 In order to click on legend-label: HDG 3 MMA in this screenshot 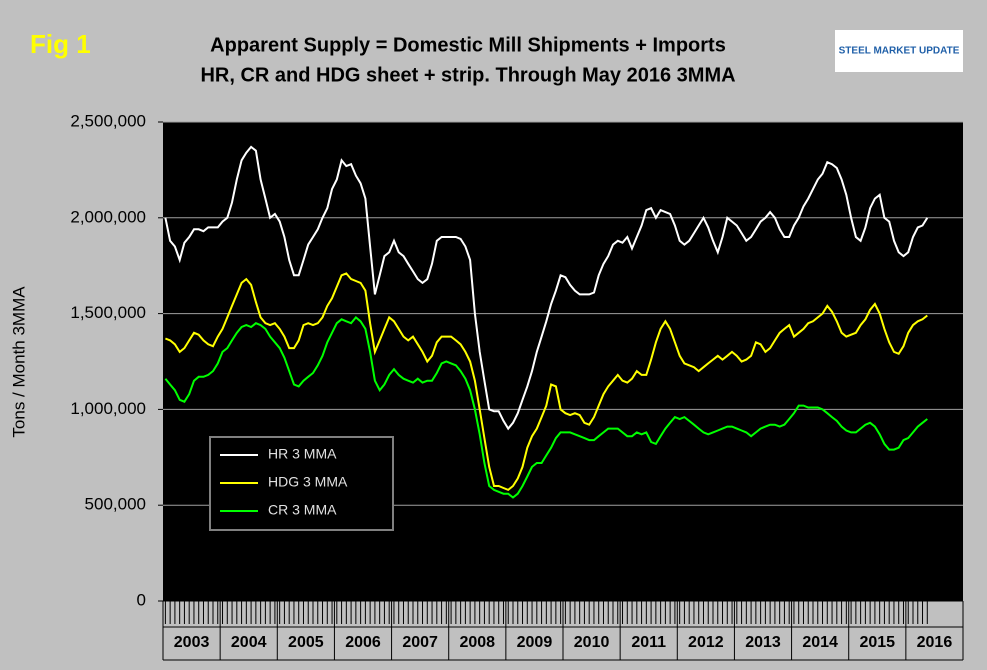, I will do `click(308, 482)`.